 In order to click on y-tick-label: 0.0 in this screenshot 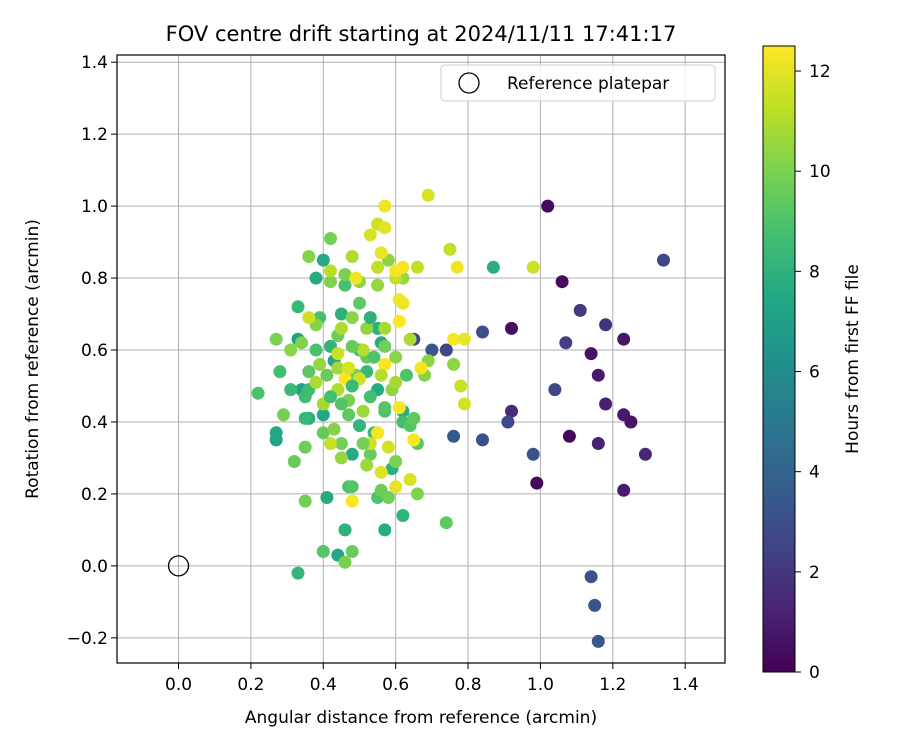, I will do `click(94, 567)`.